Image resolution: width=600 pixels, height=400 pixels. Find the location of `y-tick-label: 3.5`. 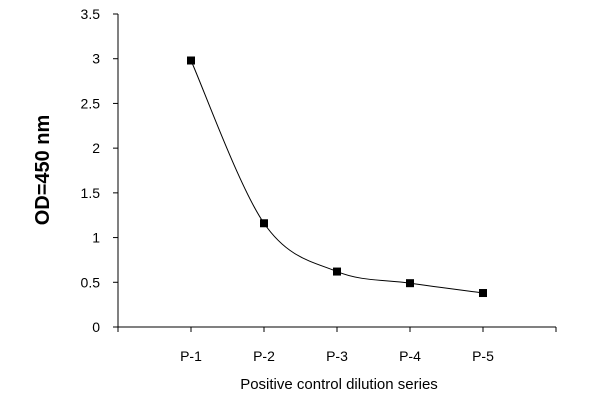

y-tick-label: 3.5 is located at coordinates (91, 14).